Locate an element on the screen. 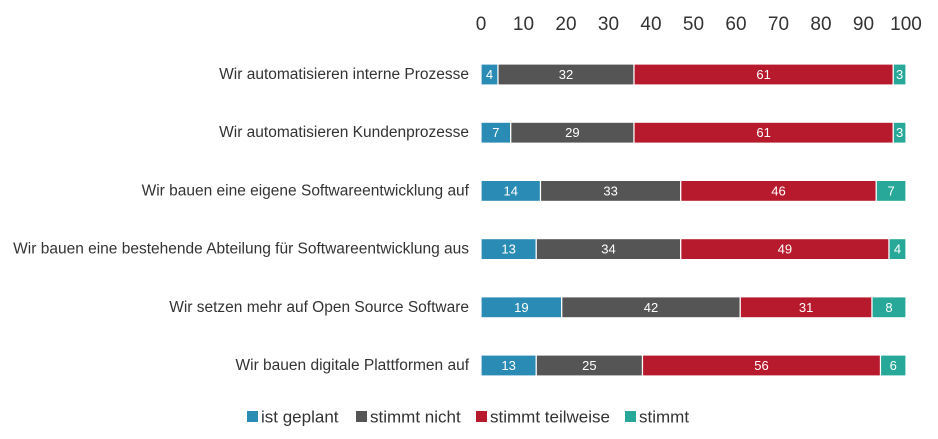  bar-value-label: 14 is located at coordinates (511, 190).